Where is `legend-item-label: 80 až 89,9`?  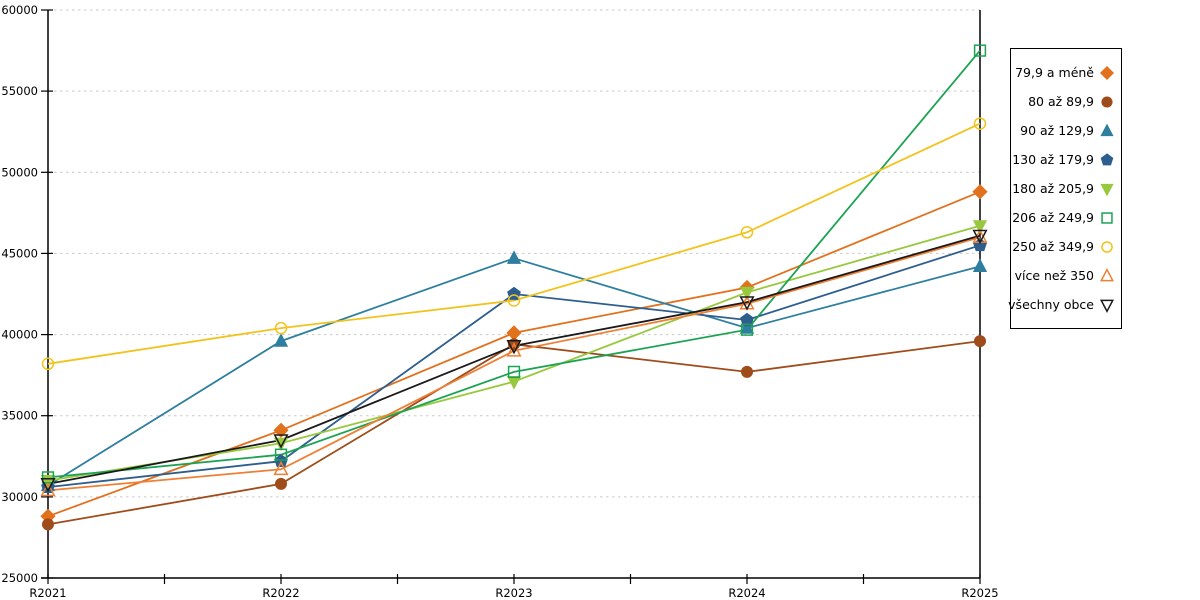 legend-item-label: 80 až 89,9 is located at coordinates (1061, 101).